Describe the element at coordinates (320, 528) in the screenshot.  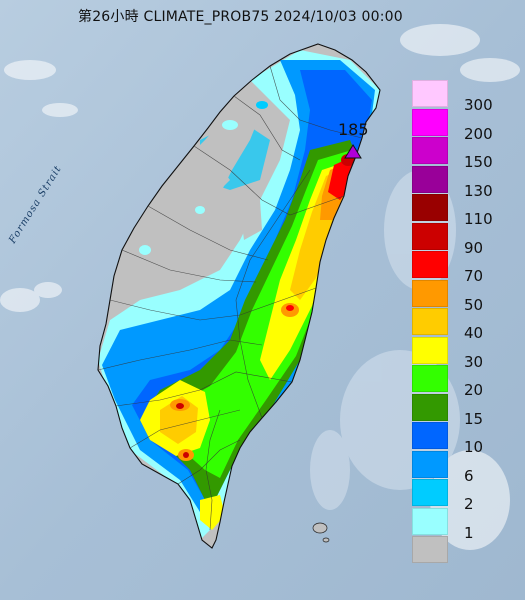
I see `lanyu-island` at that location.